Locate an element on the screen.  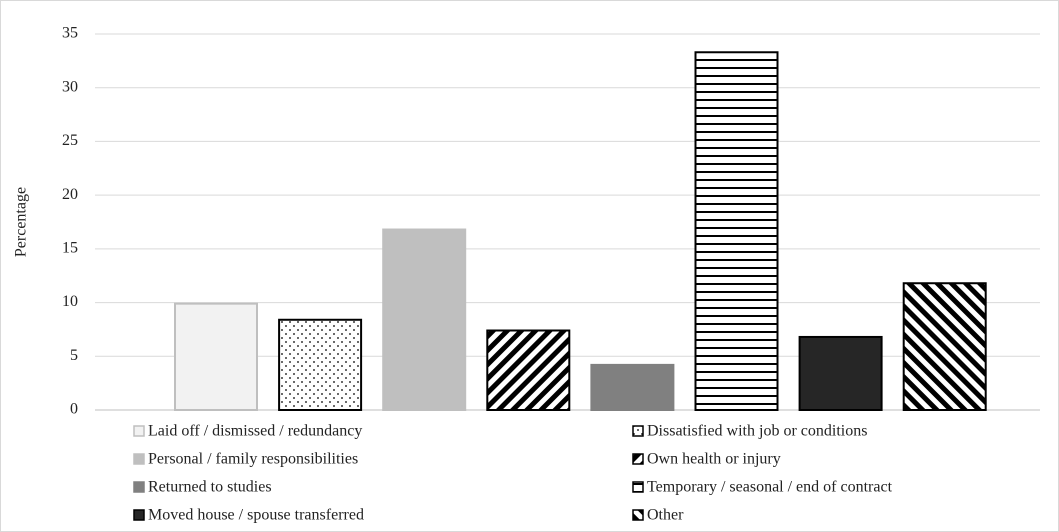
legend-label: Personal / family responsibilities is located at coordinates (253, 459).